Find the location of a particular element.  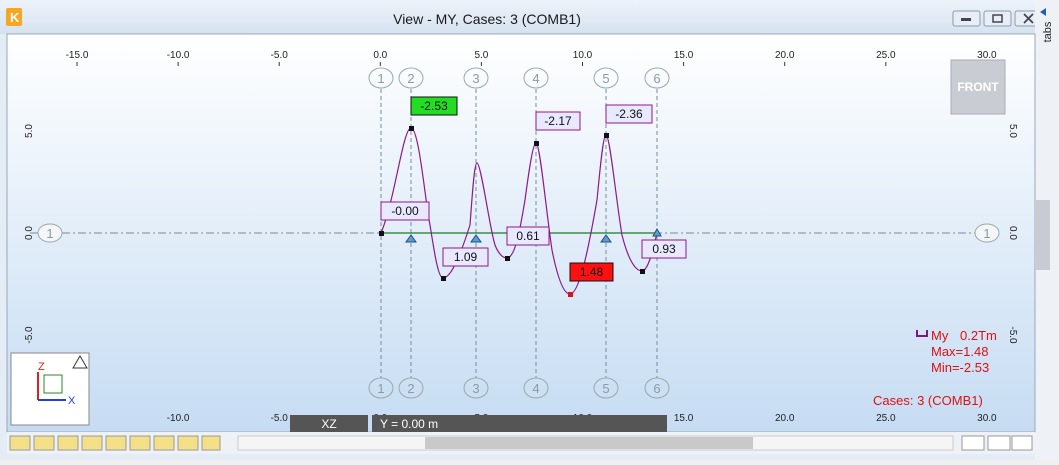

restore-button is located at coordinates (997, 18).